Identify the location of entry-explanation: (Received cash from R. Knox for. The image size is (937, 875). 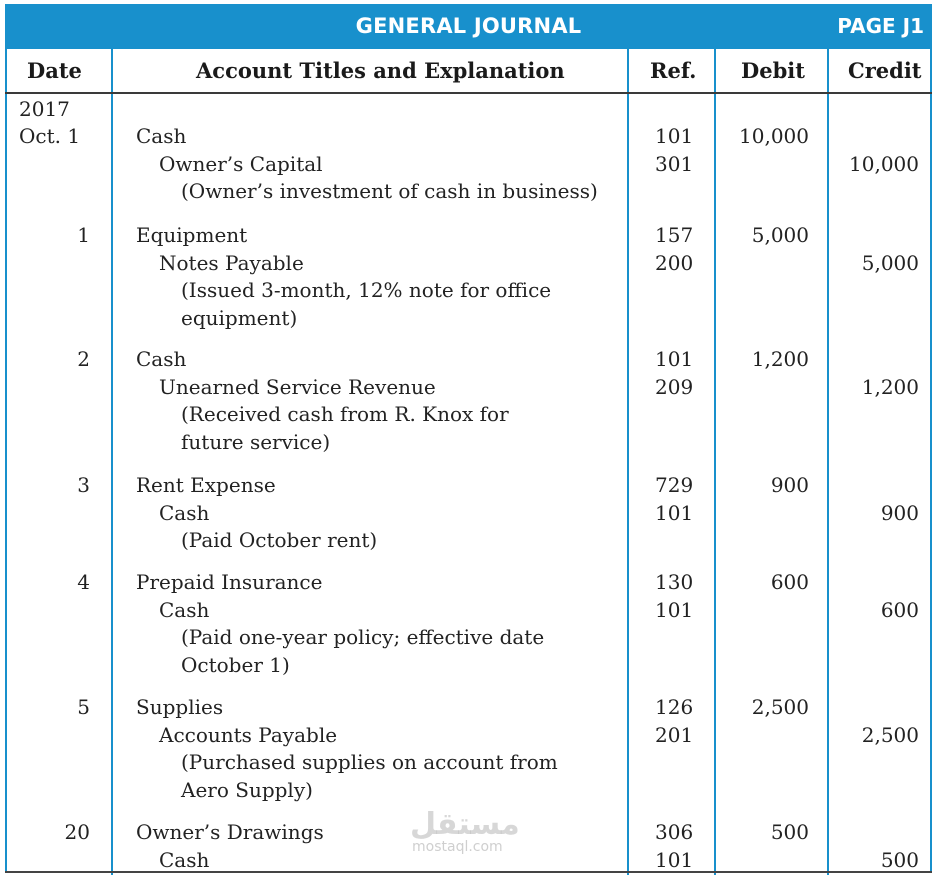
(345, 414).